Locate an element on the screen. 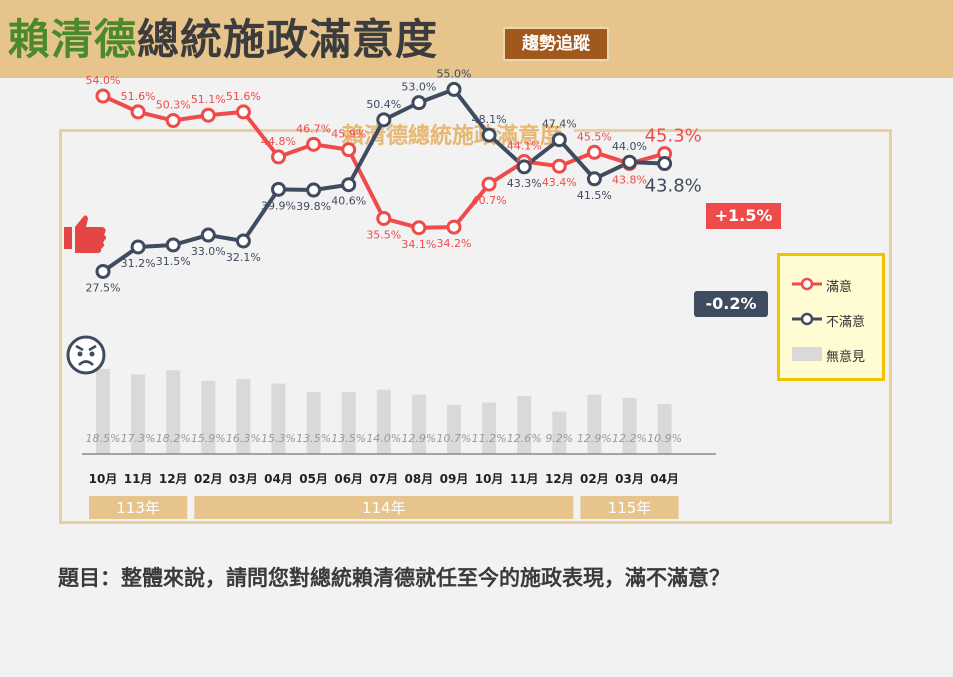  satisfied-label: 45.3% is located at coordinates (673, 136).